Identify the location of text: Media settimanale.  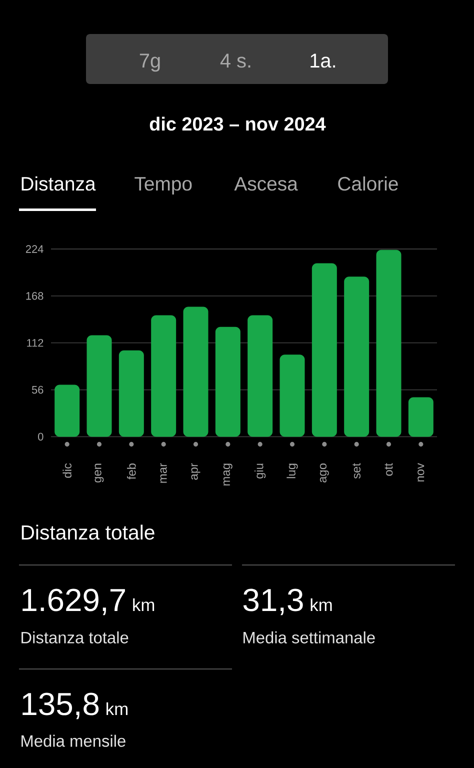
(309, 637).